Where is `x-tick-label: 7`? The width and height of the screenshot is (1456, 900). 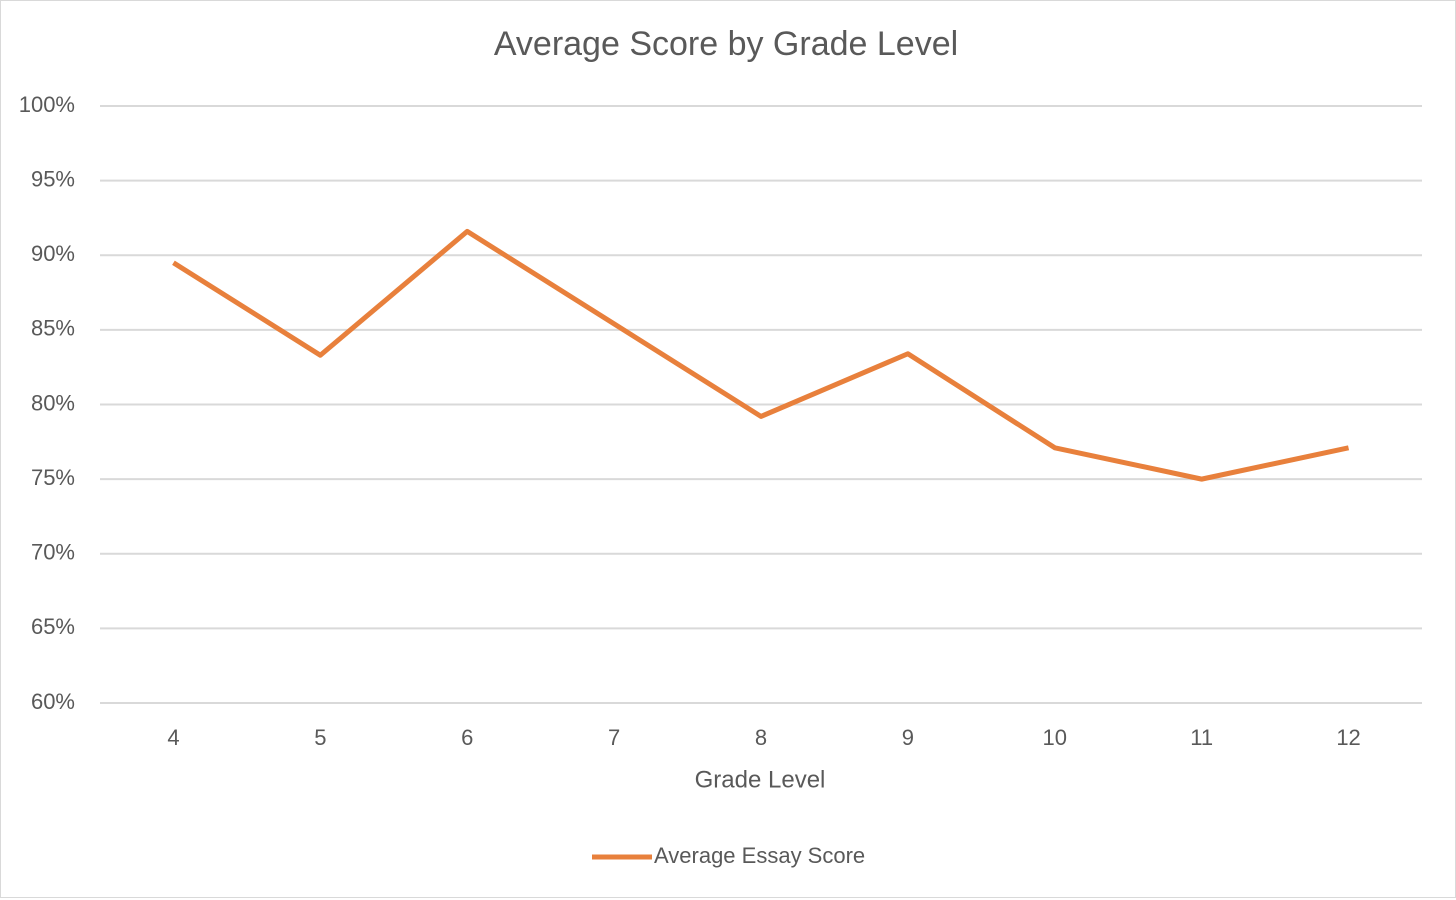
x-tick-label: 7 is located at coordinates (614, 737).